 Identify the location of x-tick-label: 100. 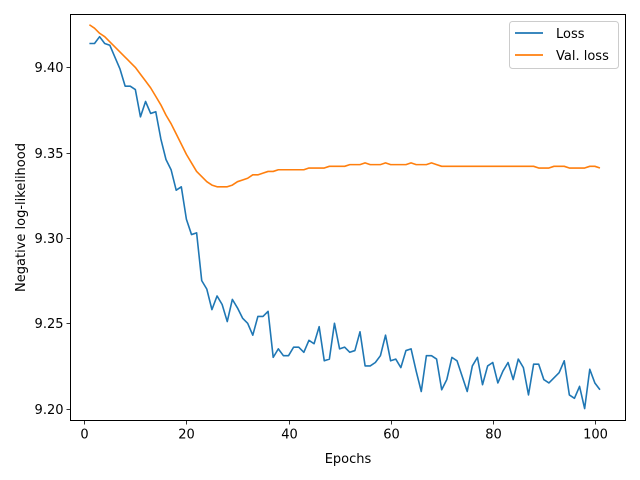
(595, 435).